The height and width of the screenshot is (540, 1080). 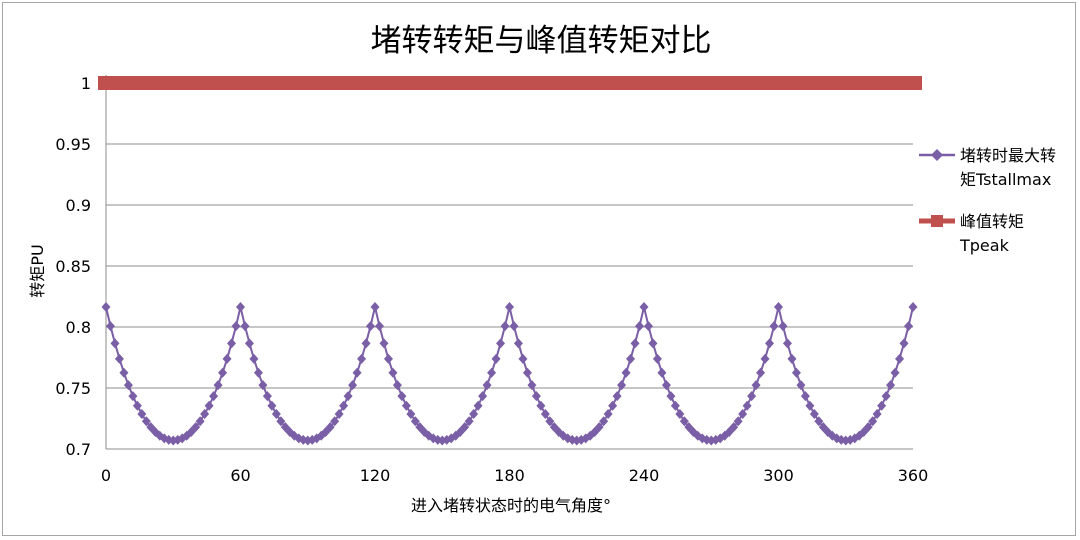 I want to click on legend-label-peak: 峰值转矩 Tpeak, so click(x=994, y=233).